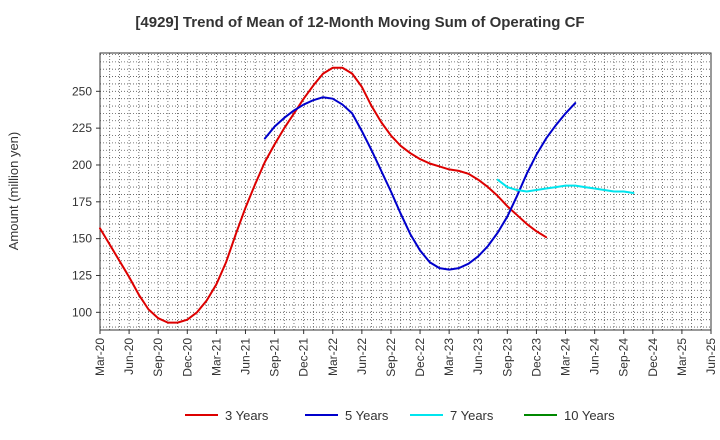 The width and height of the screenshot is (720, 440). I want to click on x-tick-label: Sep-20, so click(158, 357).